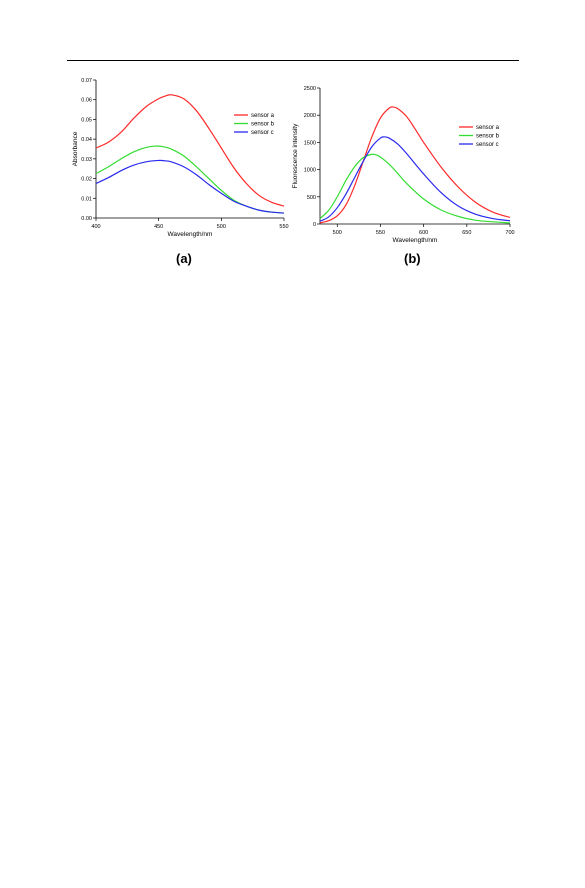 This screenshot has height=888, width=585. I want to click on y-tick-label-a: 0.03, so click(86, 160).